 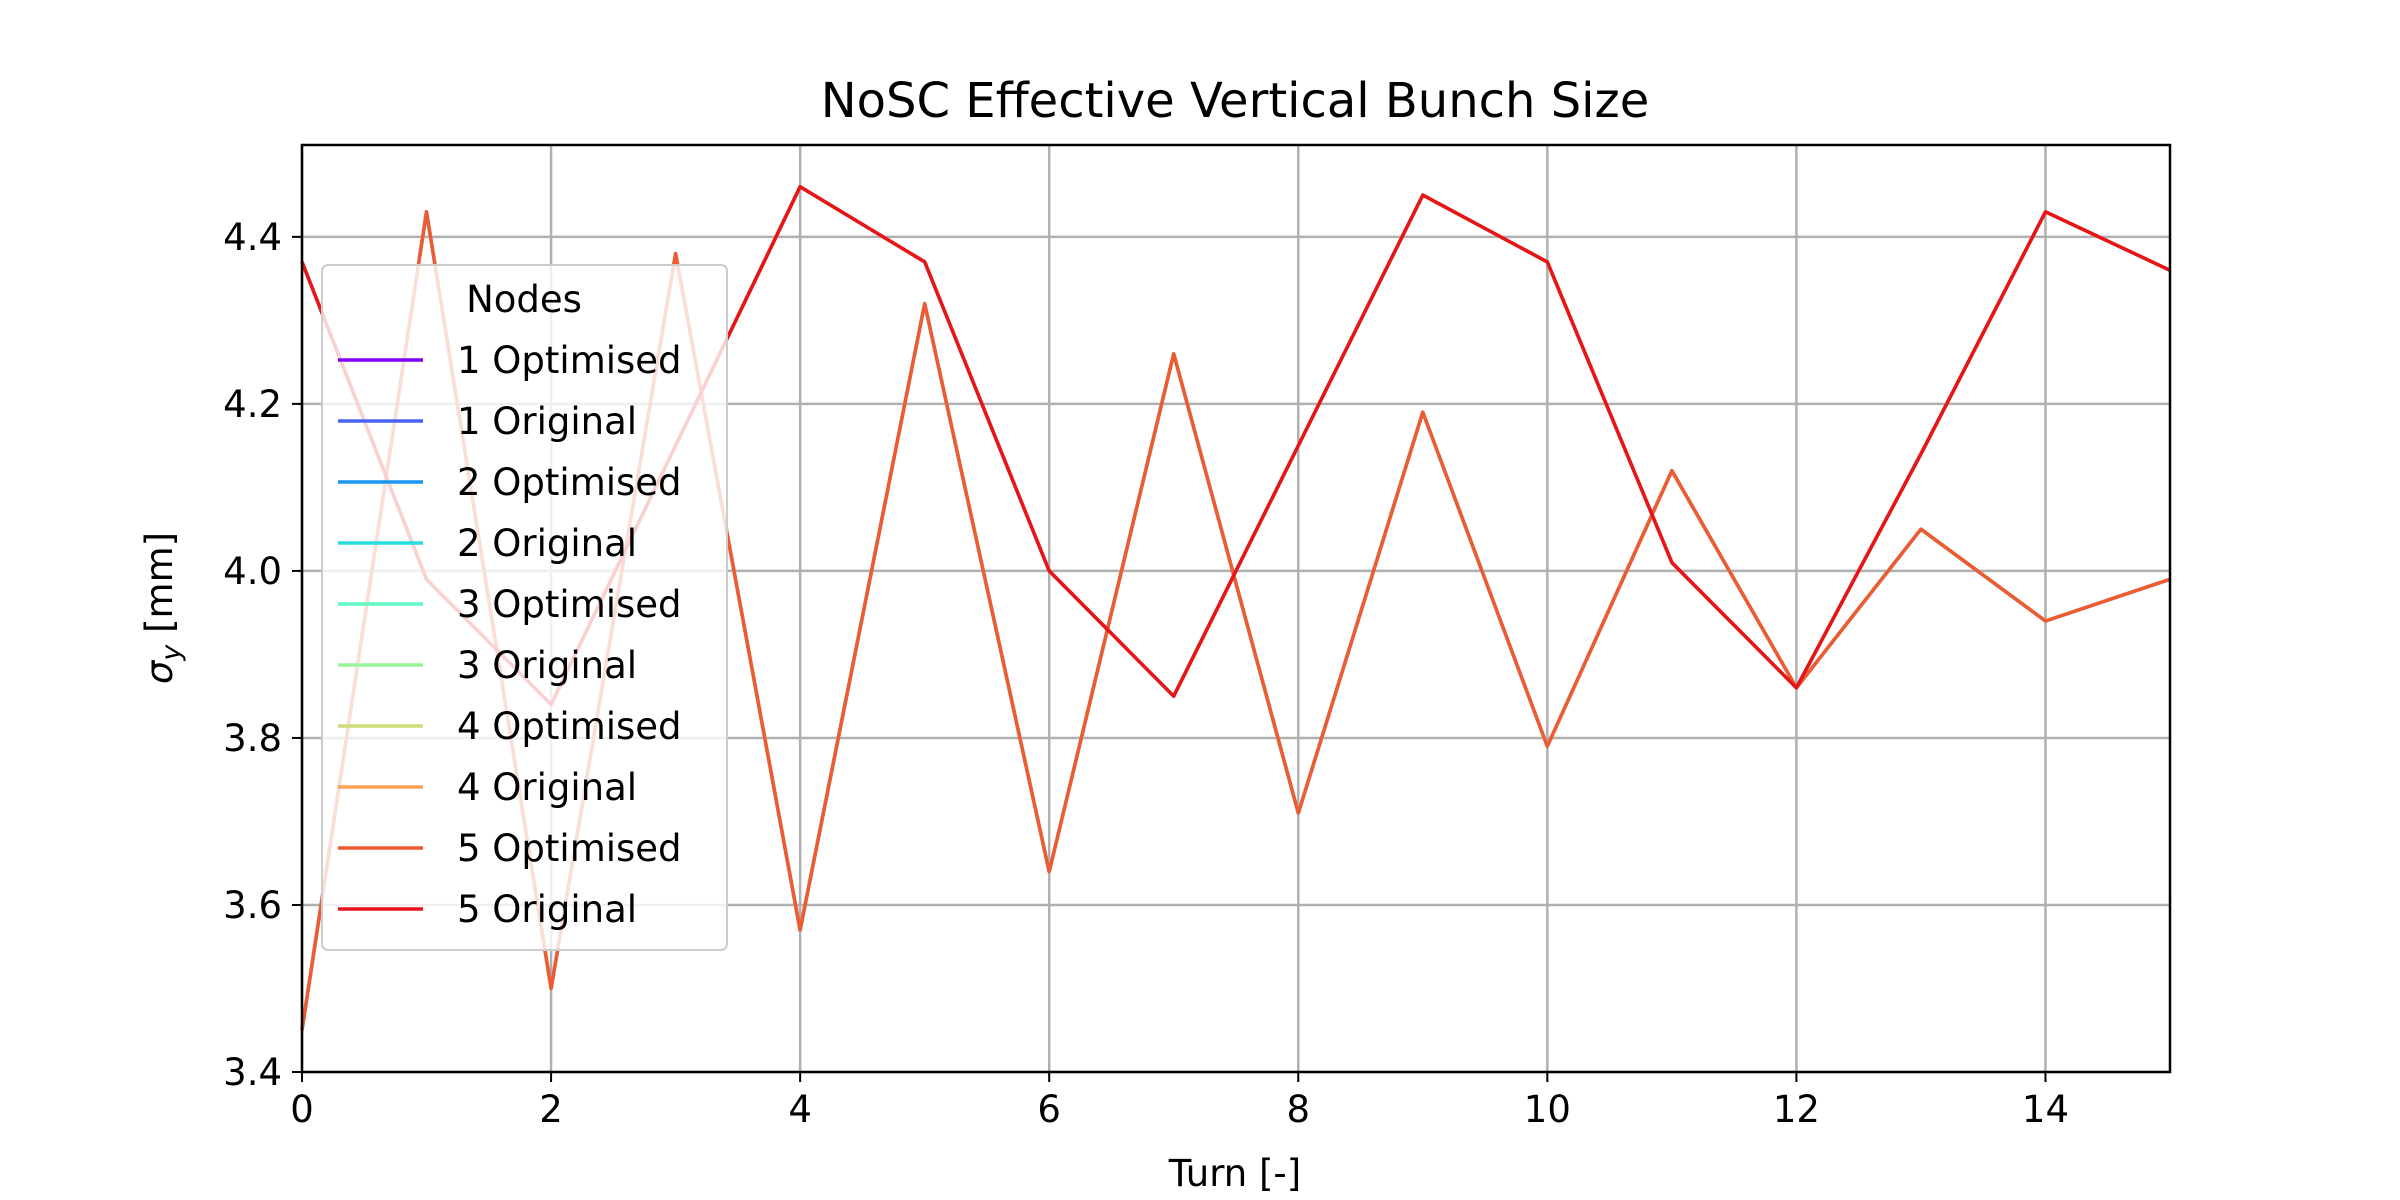 What do you see at coordinates (252, 905) in the screenshot?
I see `y-tick-label: 3.6` at bounding box center [252, 905].